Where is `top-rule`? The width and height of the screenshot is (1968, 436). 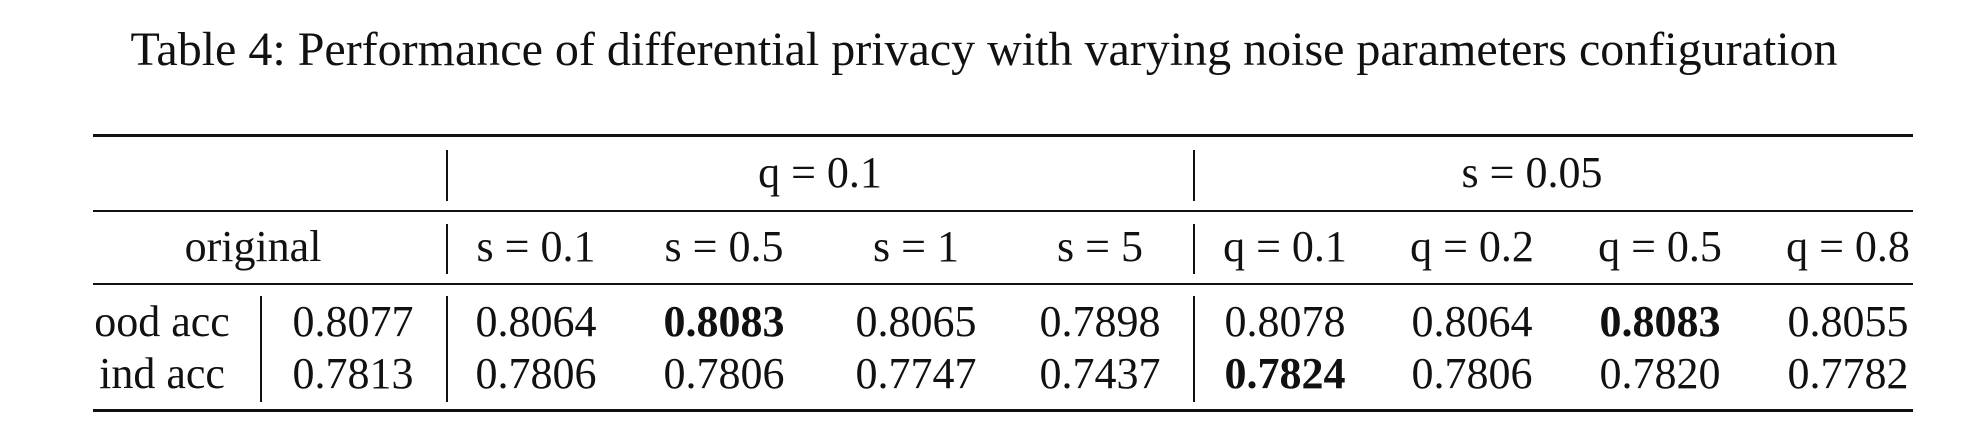 top-rule is located at coordinates (1003, 135).